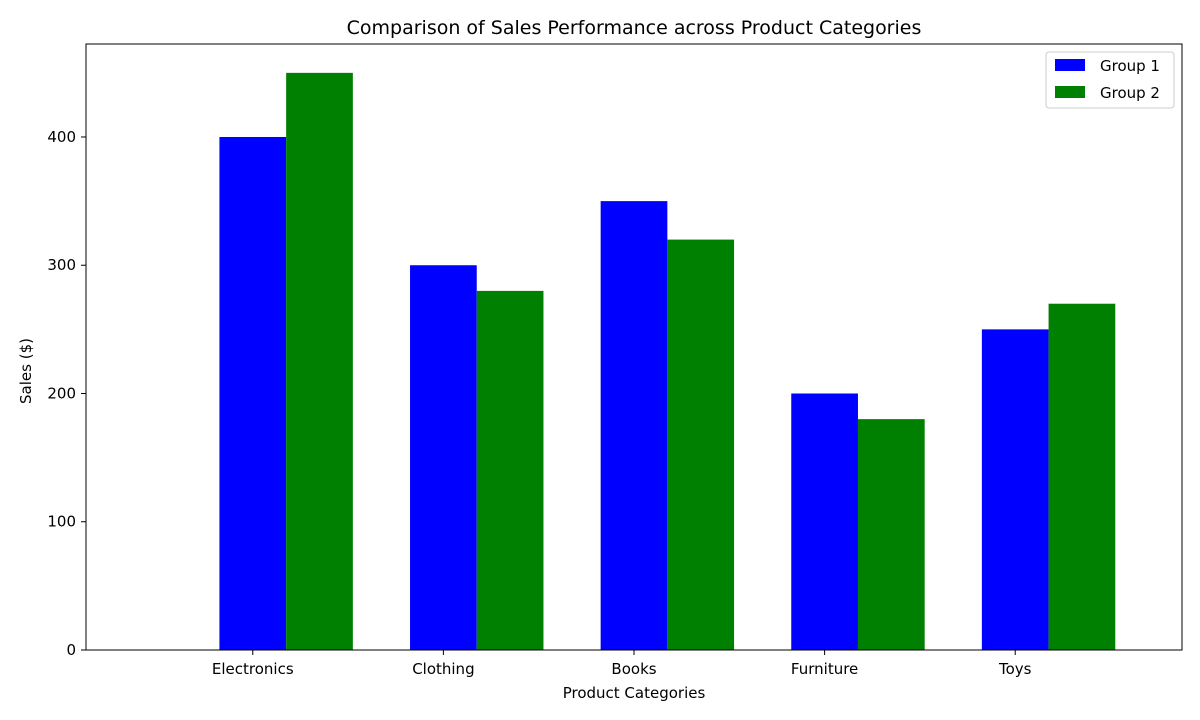  Describe the element at coordinates (253, 669) in the screenshot. I see `x-tick-label: Electronics` at that location.